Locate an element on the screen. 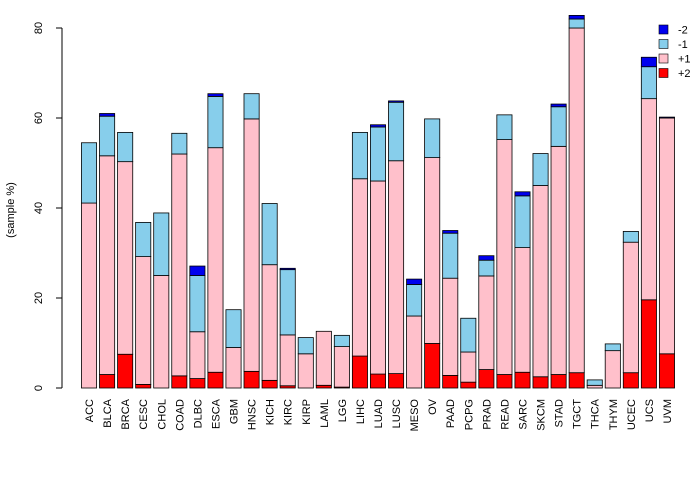  y-tick-label: 80 is located at coordinates (39, 28).